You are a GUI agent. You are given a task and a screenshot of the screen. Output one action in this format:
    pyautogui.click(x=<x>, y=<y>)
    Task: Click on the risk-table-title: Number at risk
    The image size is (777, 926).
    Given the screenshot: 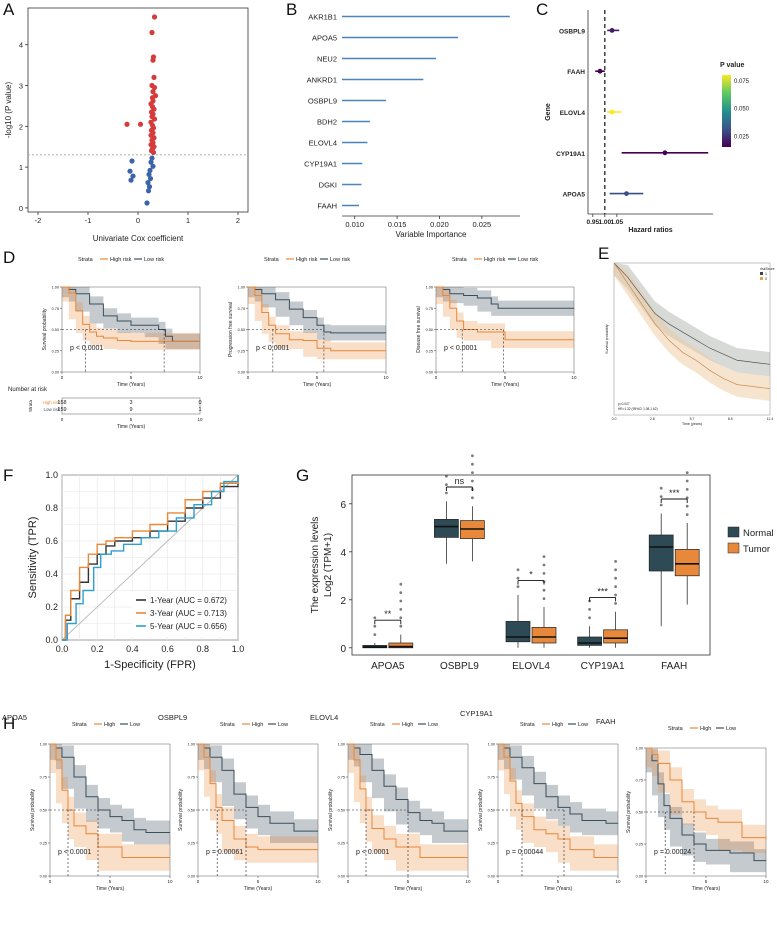 What is the action you would take?
    pyautogui.click(x=28, y=390)
    